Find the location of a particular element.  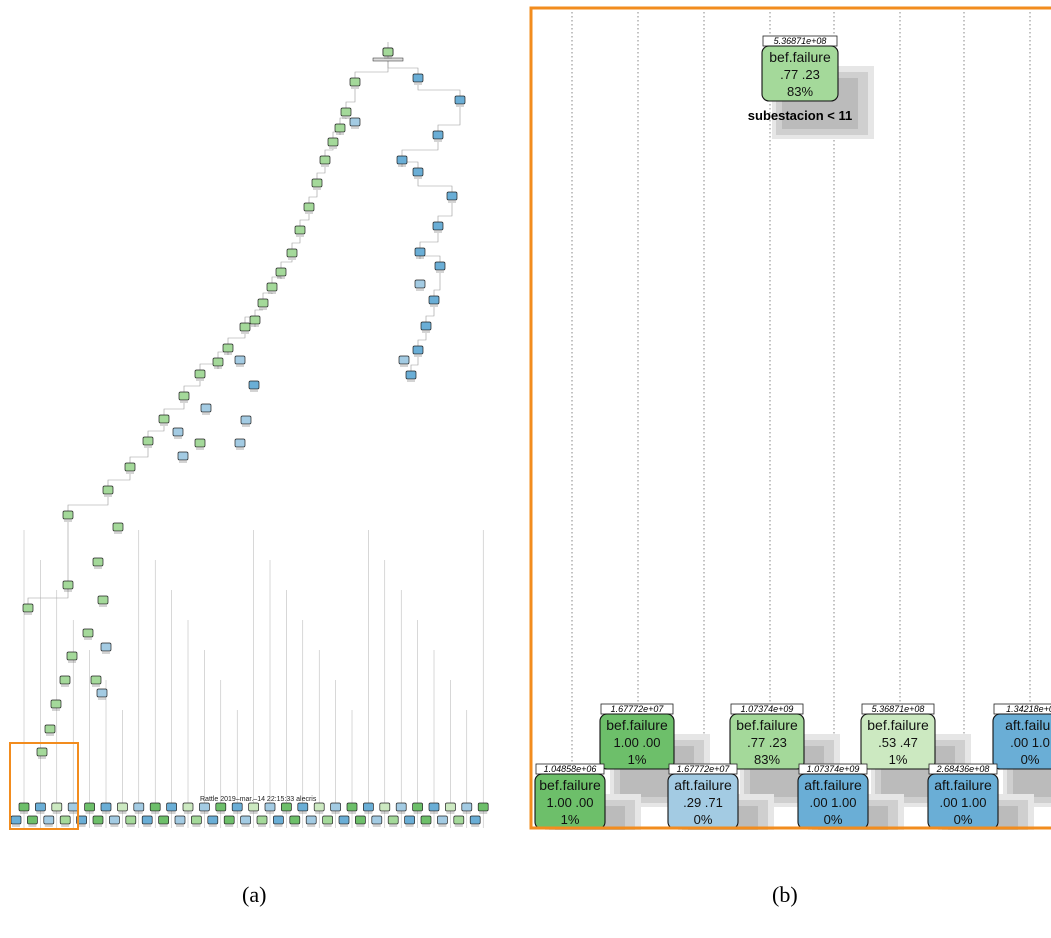

tree-node: 1.07374e+09 bef.failure .77 .23 83% is located at coordinates (784, 755).